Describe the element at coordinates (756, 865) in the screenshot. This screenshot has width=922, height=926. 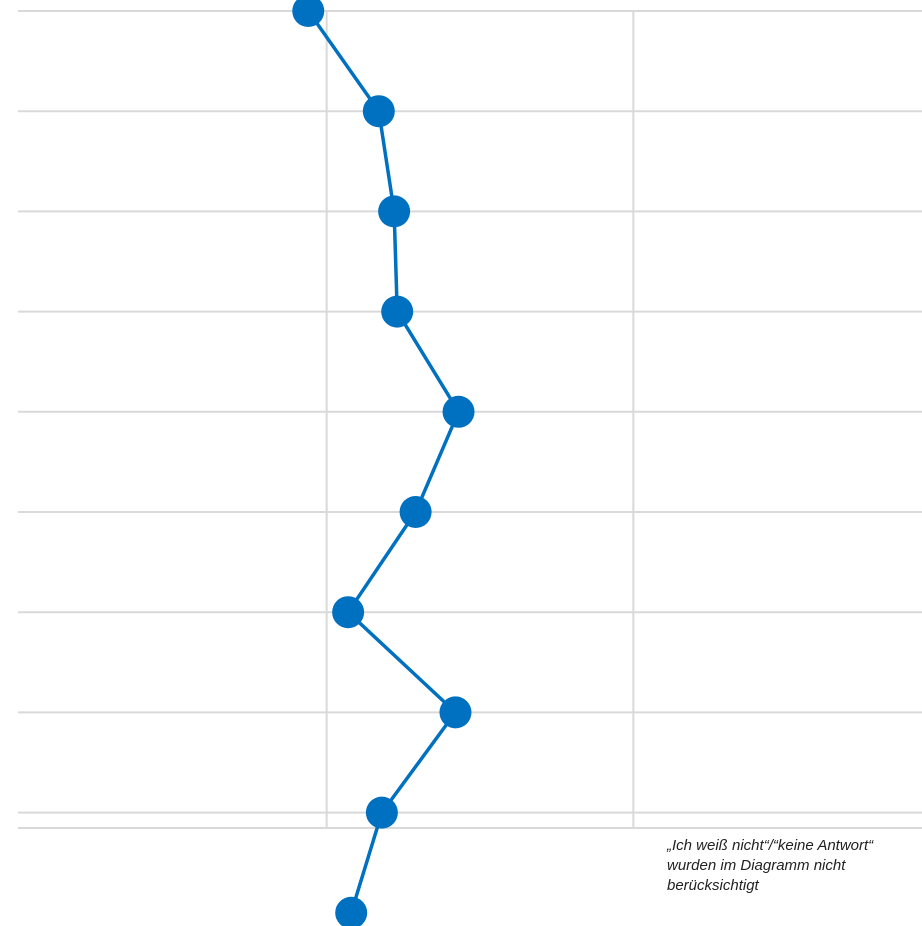
I see `footnote-line-2: wurden im Diagramm nicht` at that location.